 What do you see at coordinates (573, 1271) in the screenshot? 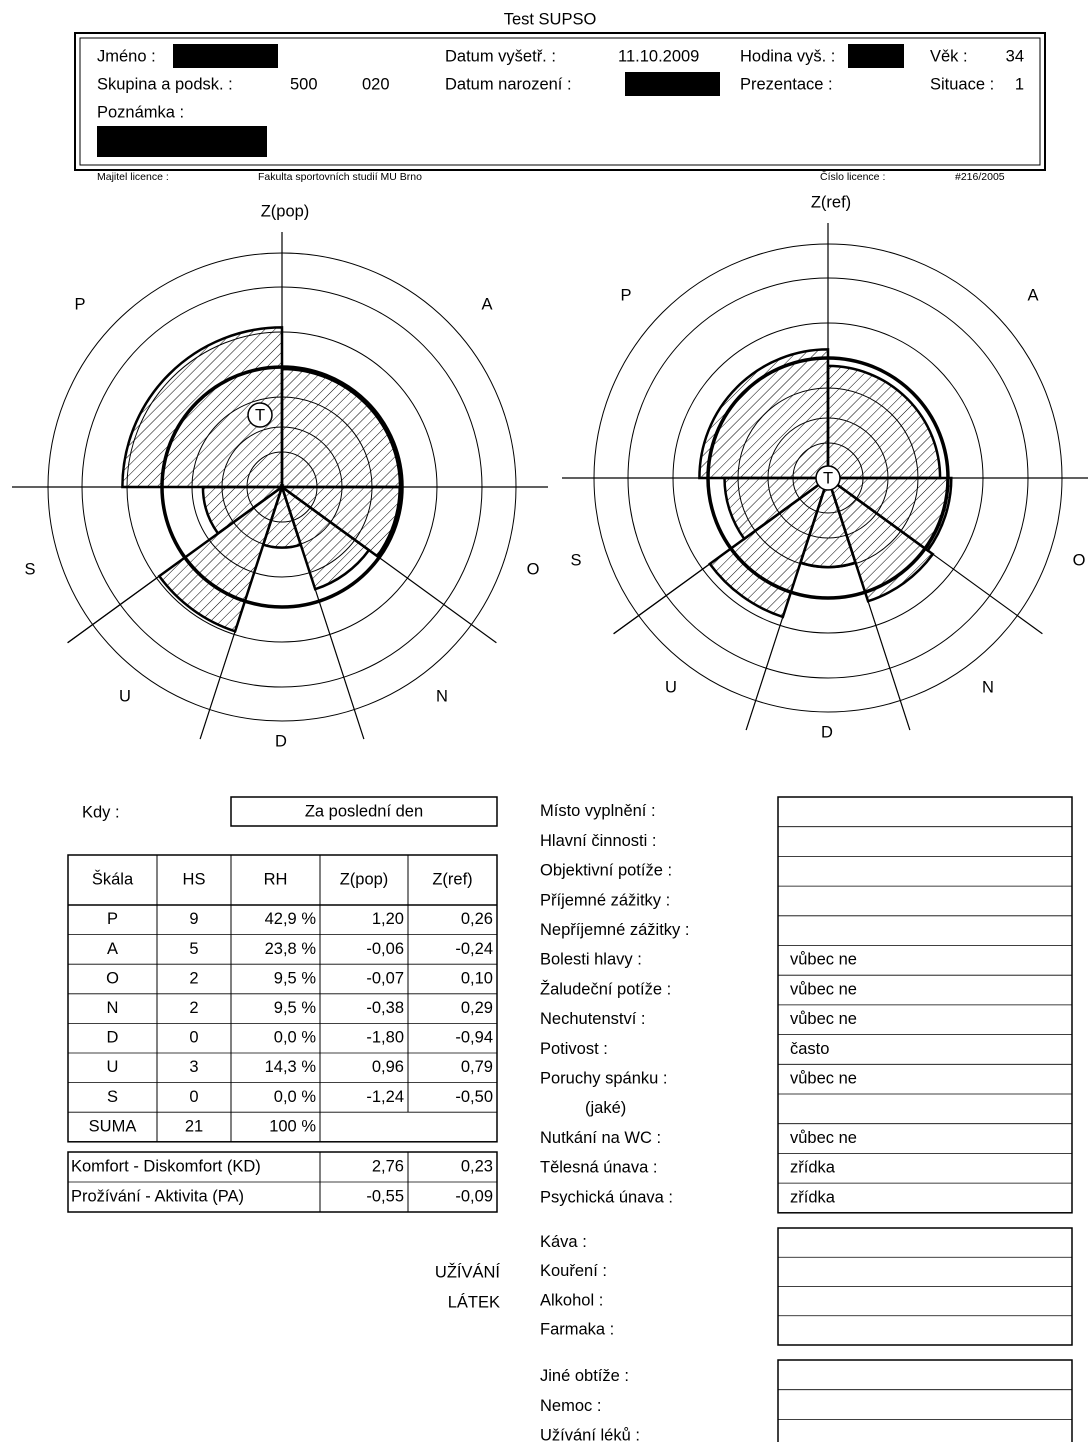
I see `substance-label: Kouření :` at bounding box center [573, 1271].